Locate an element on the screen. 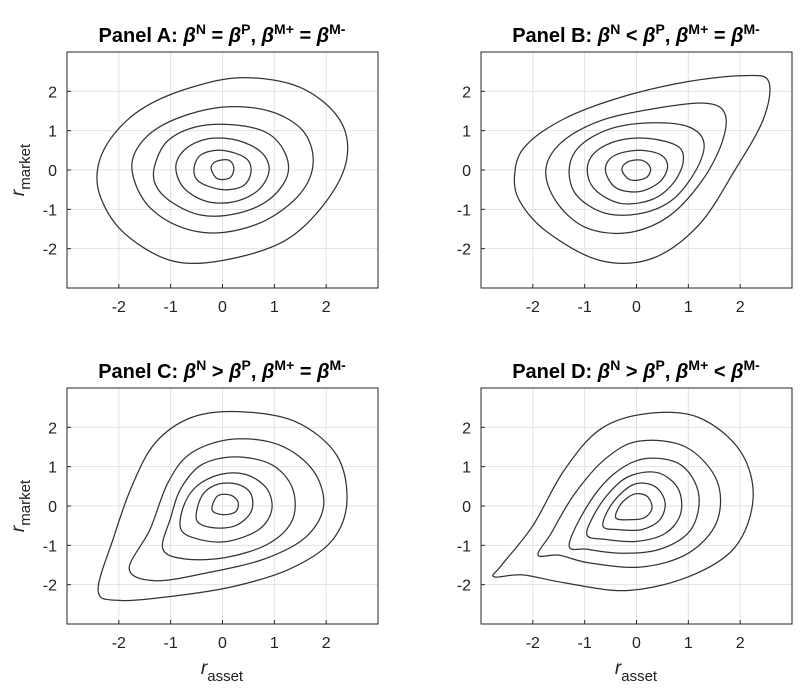  panel-title: Panel D: βN > βP, βM+ < βM- is located at coordinates (636, 370).